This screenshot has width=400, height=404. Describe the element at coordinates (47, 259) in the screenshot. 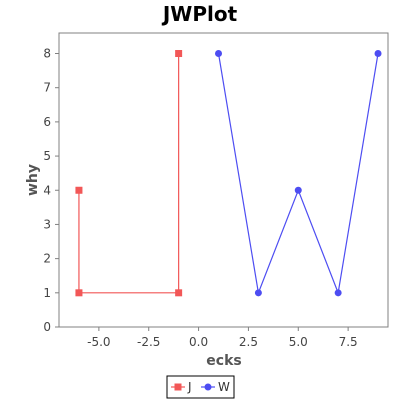

I see `y-tick-label: 2` at that location.